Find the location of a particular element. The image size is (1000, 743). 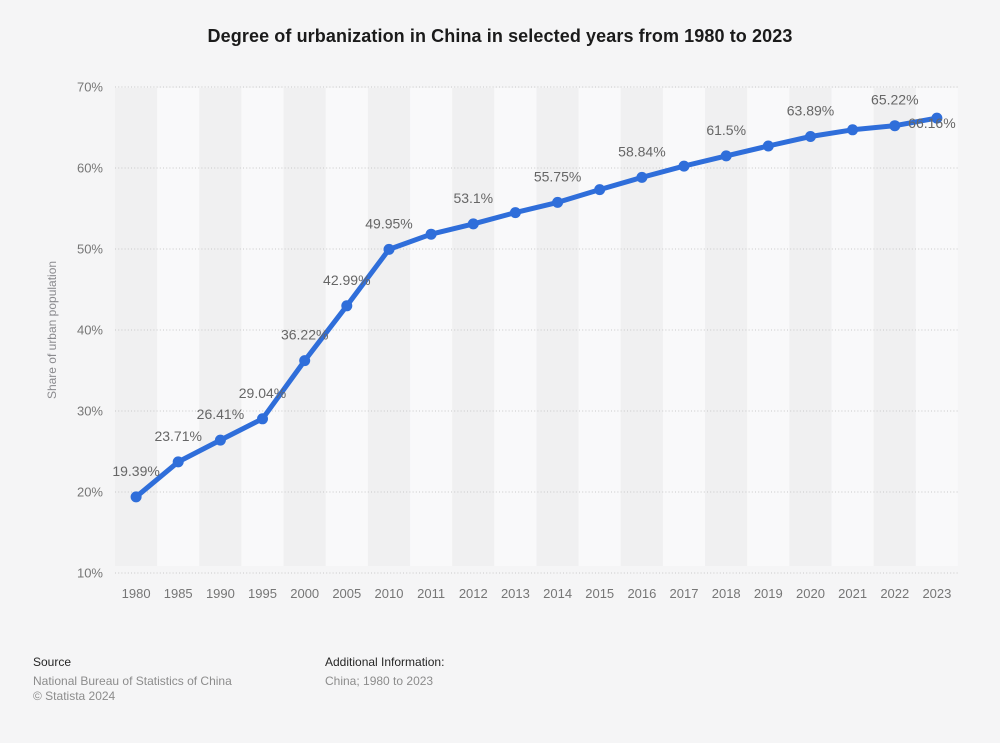

additional-info-label: Additional Information: is located at coordinates (385, 662).